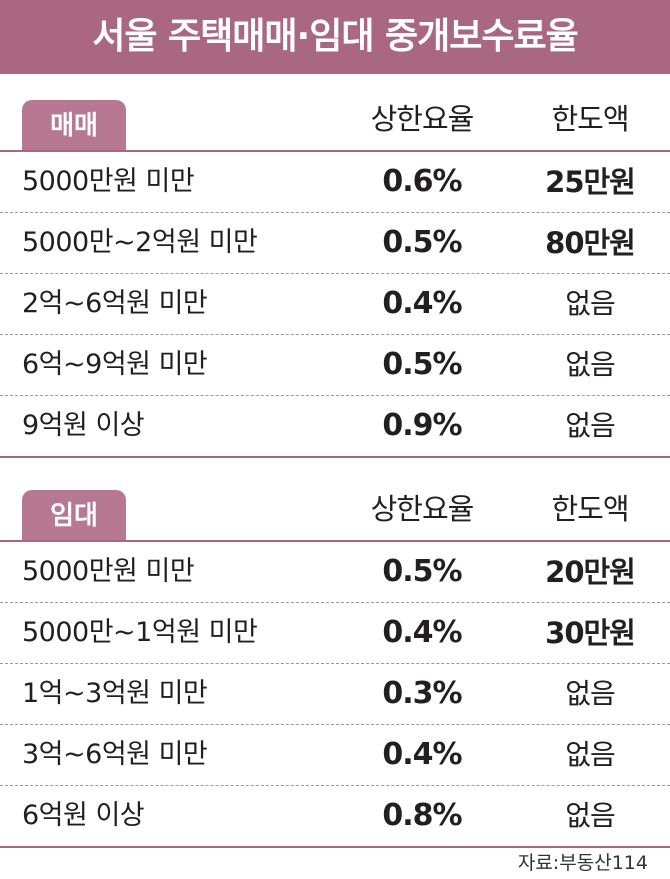 The height and width of the screenshot is (879, 670). What do you see at coordinates (335, 817) in the screenshot?
I see `table-row: 6억원 이상 0.8% 없음` at bounding box center [335, 817].